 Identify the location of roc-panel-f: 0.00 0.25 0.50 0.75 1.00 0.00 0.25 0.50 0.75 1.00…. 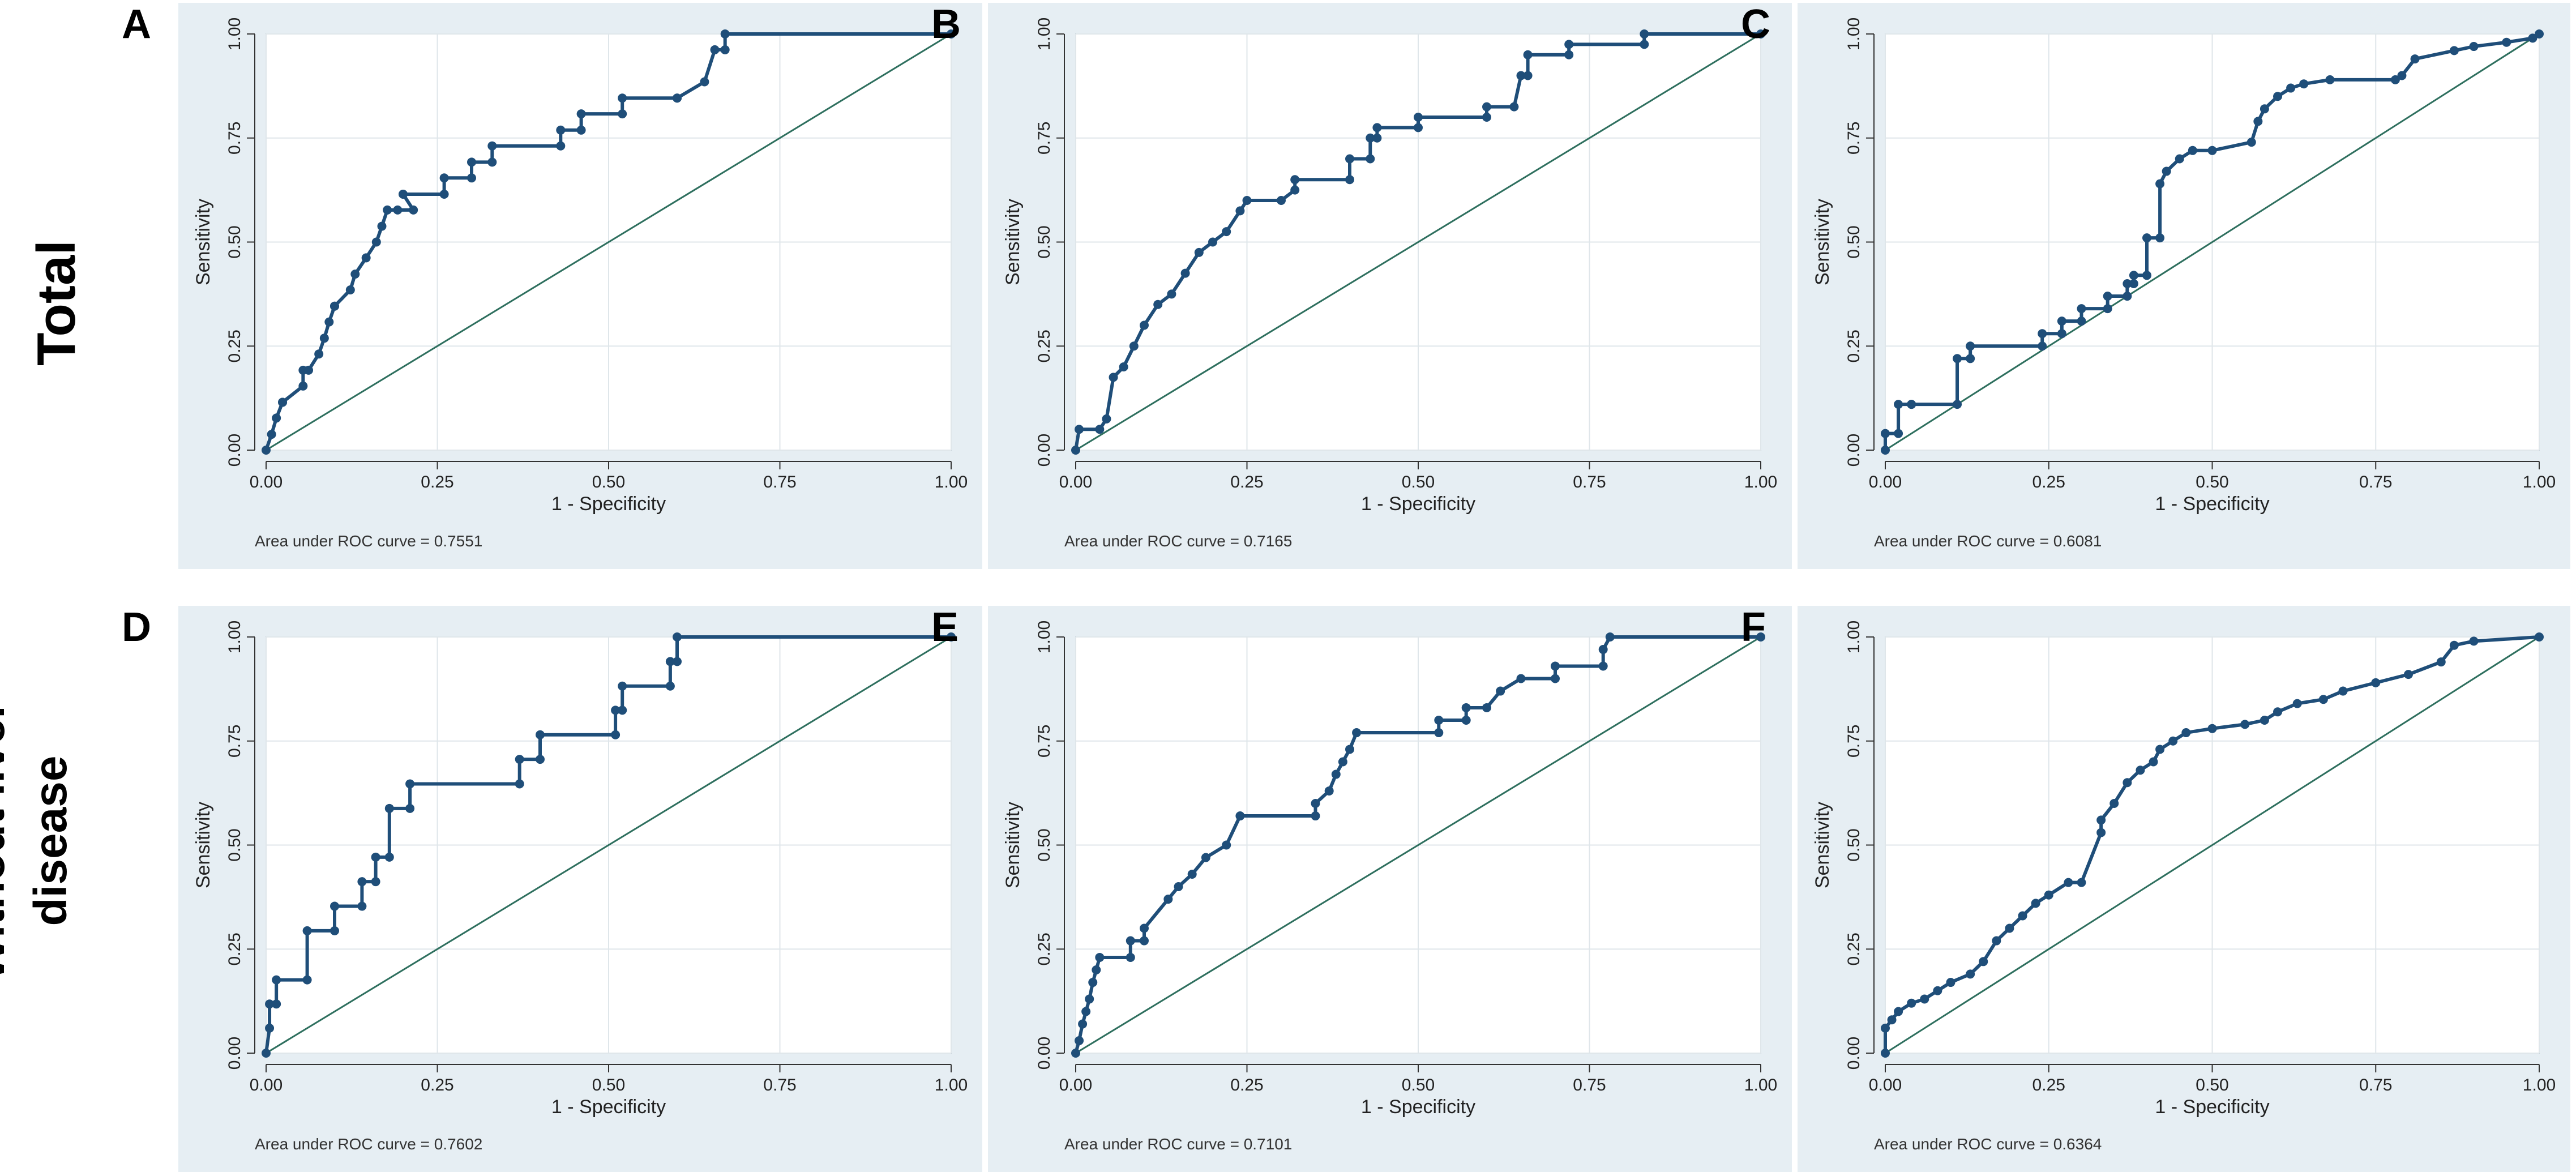
(2184, 889).